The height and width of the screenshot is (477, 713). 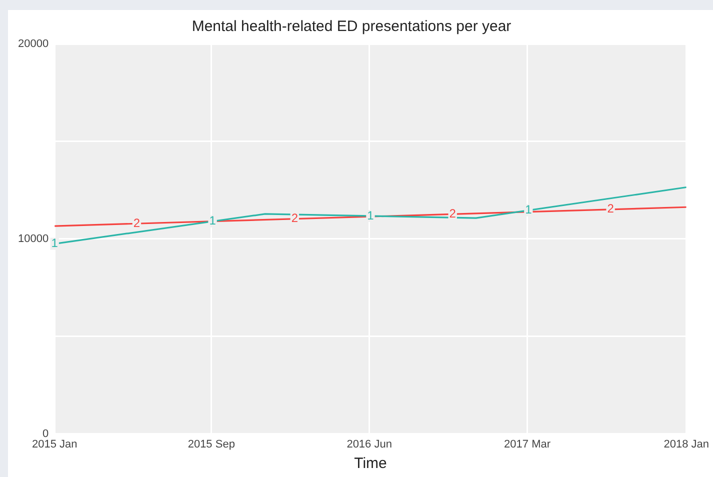 What do you see at coordinates (528, 209) in the screenshot?
I see `series-label: 1` at bounding box center [528, 209].